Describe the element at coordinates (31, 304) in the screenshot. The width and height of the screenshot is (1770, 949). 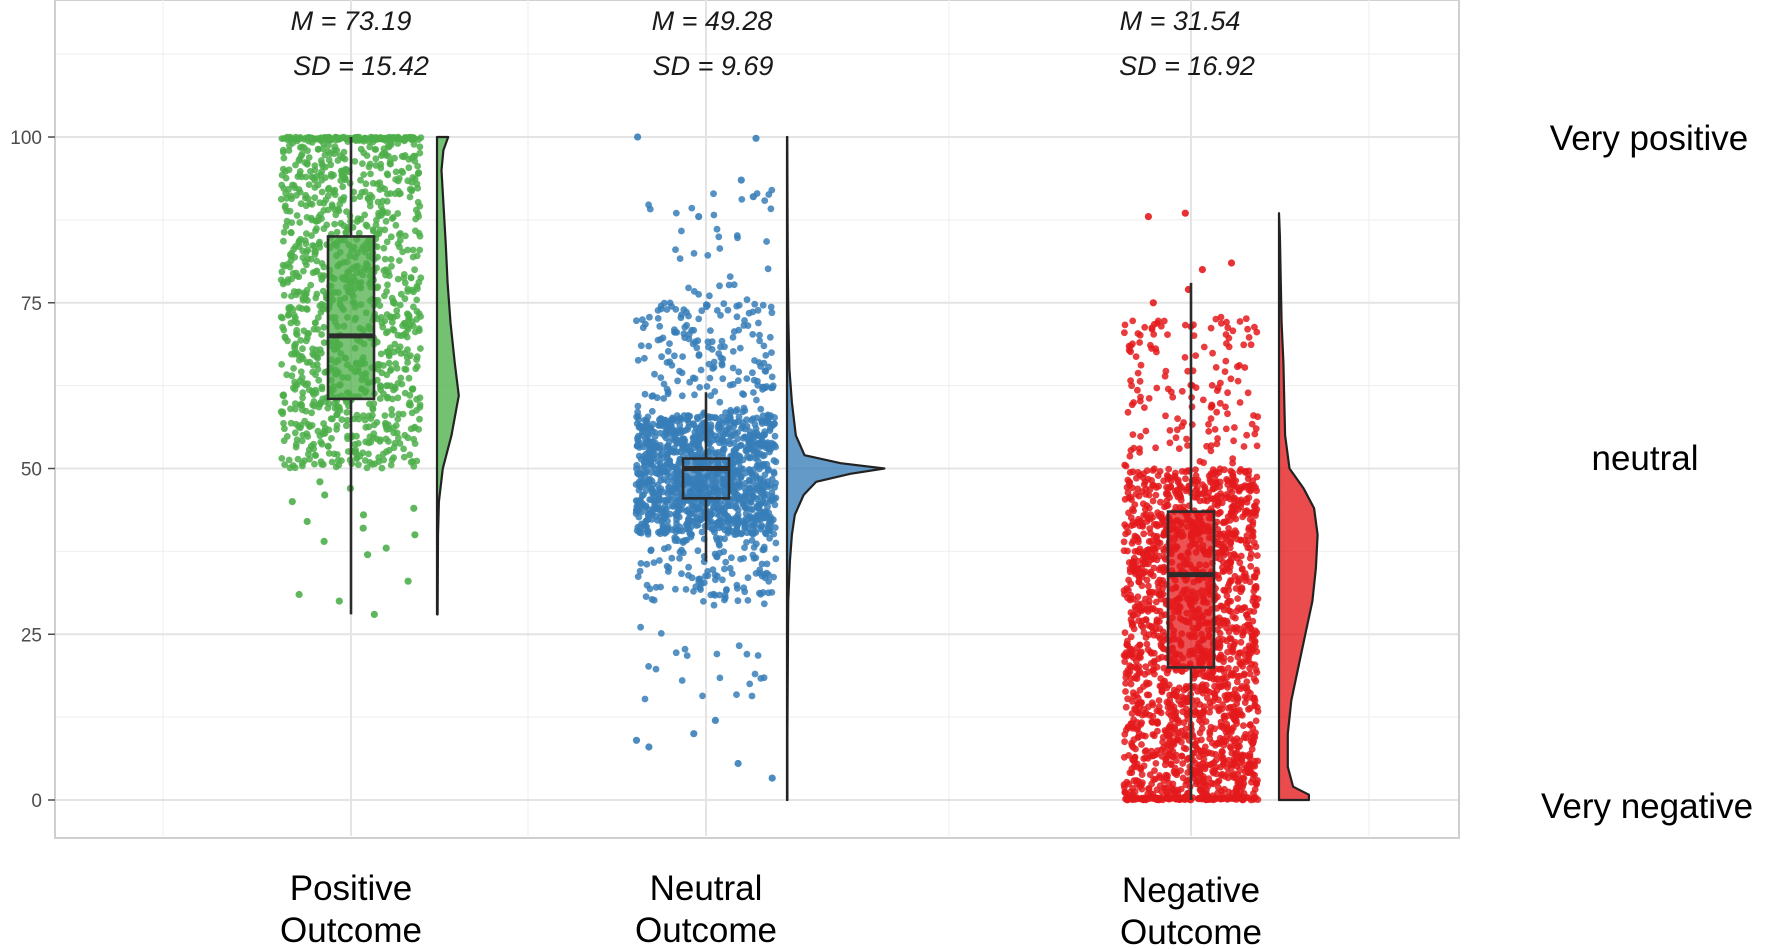
I see `y-tick-label: 75` at that location.